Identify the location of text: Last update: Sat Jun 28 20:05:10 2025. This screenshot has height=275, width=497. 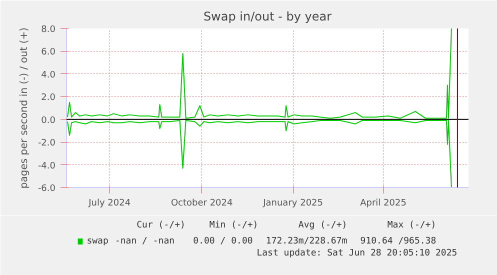
(357, 253).